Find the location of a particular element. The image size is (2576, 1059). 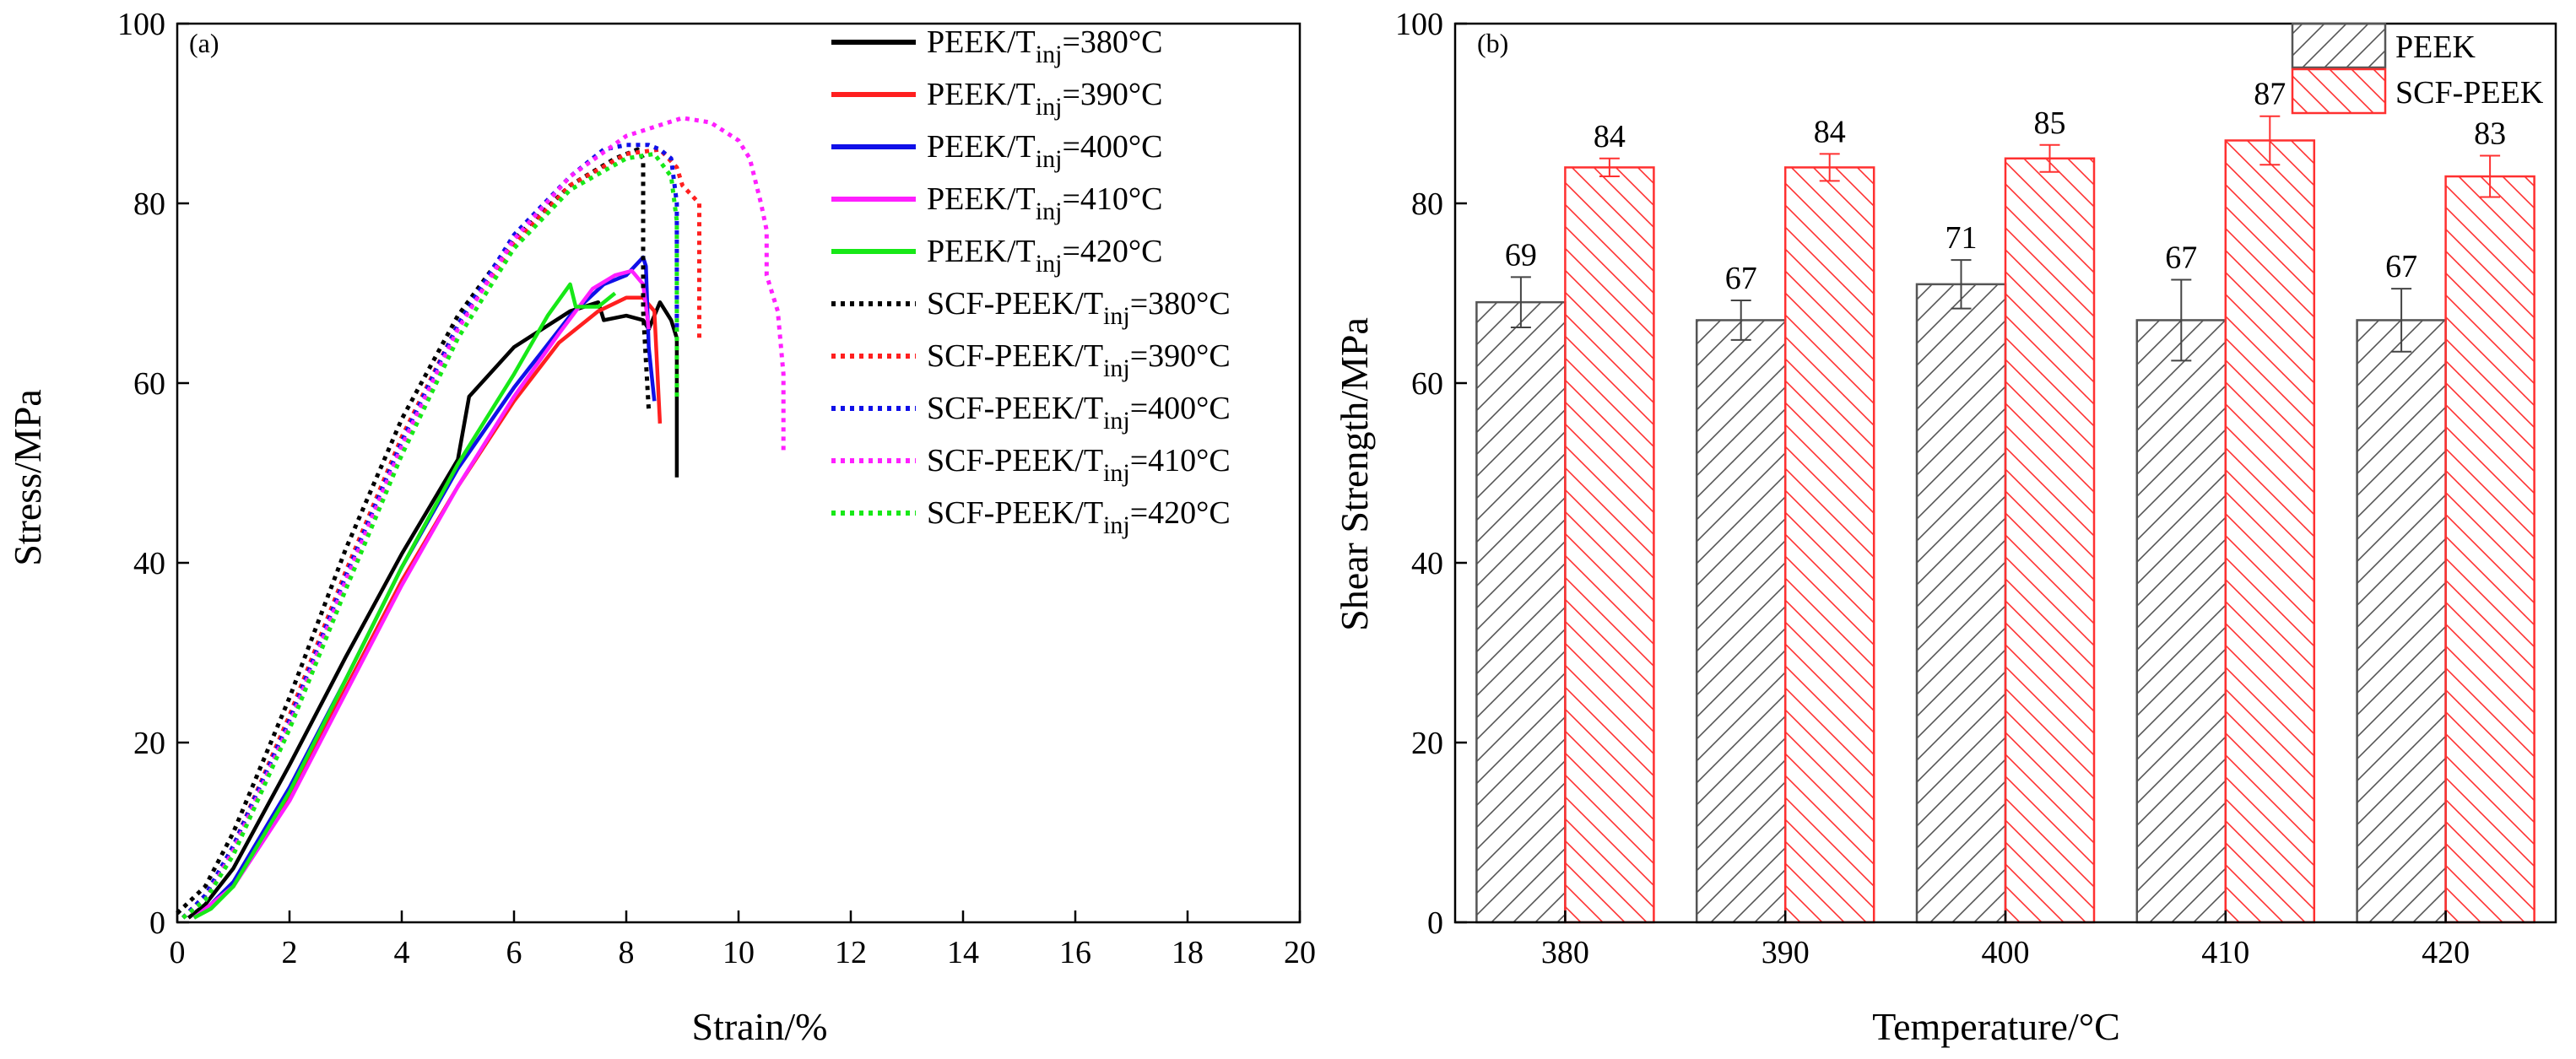

x-tick-label: 420 is located at coordinates (2446, 952).